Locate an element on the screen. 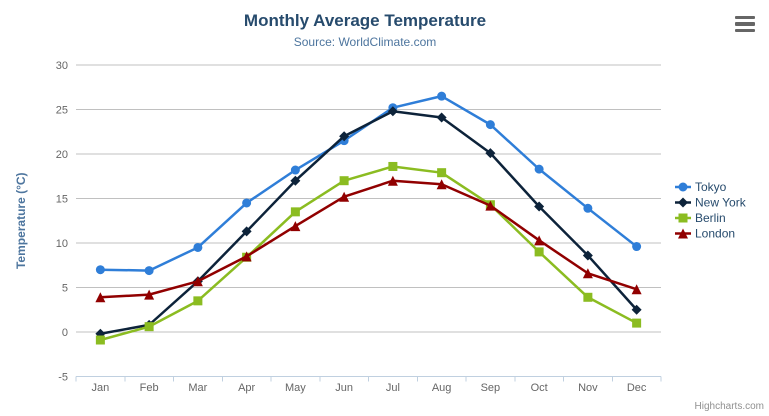 Image resolution: width=769 pixels, height=416 pixels. x-axis-label: Nov is located at coordinates (588, 388).